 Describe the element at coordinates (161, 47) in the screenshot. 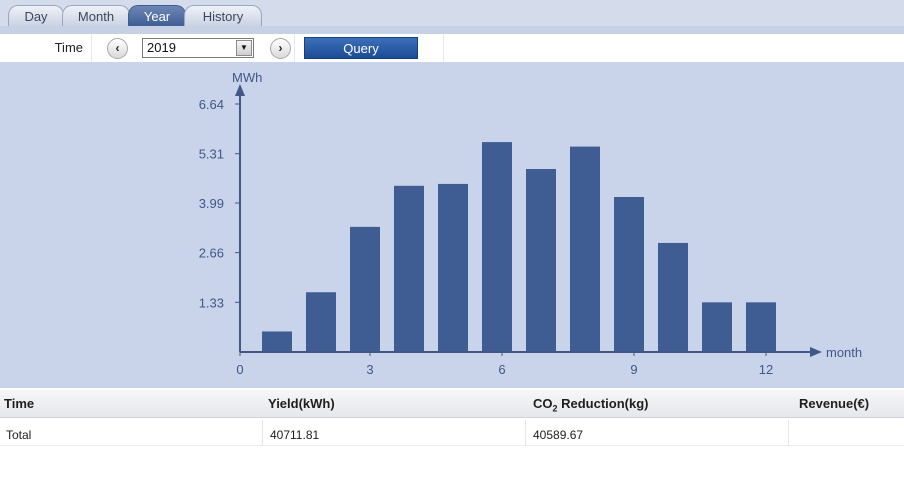

I see `year-select-value: 2019` at that location.